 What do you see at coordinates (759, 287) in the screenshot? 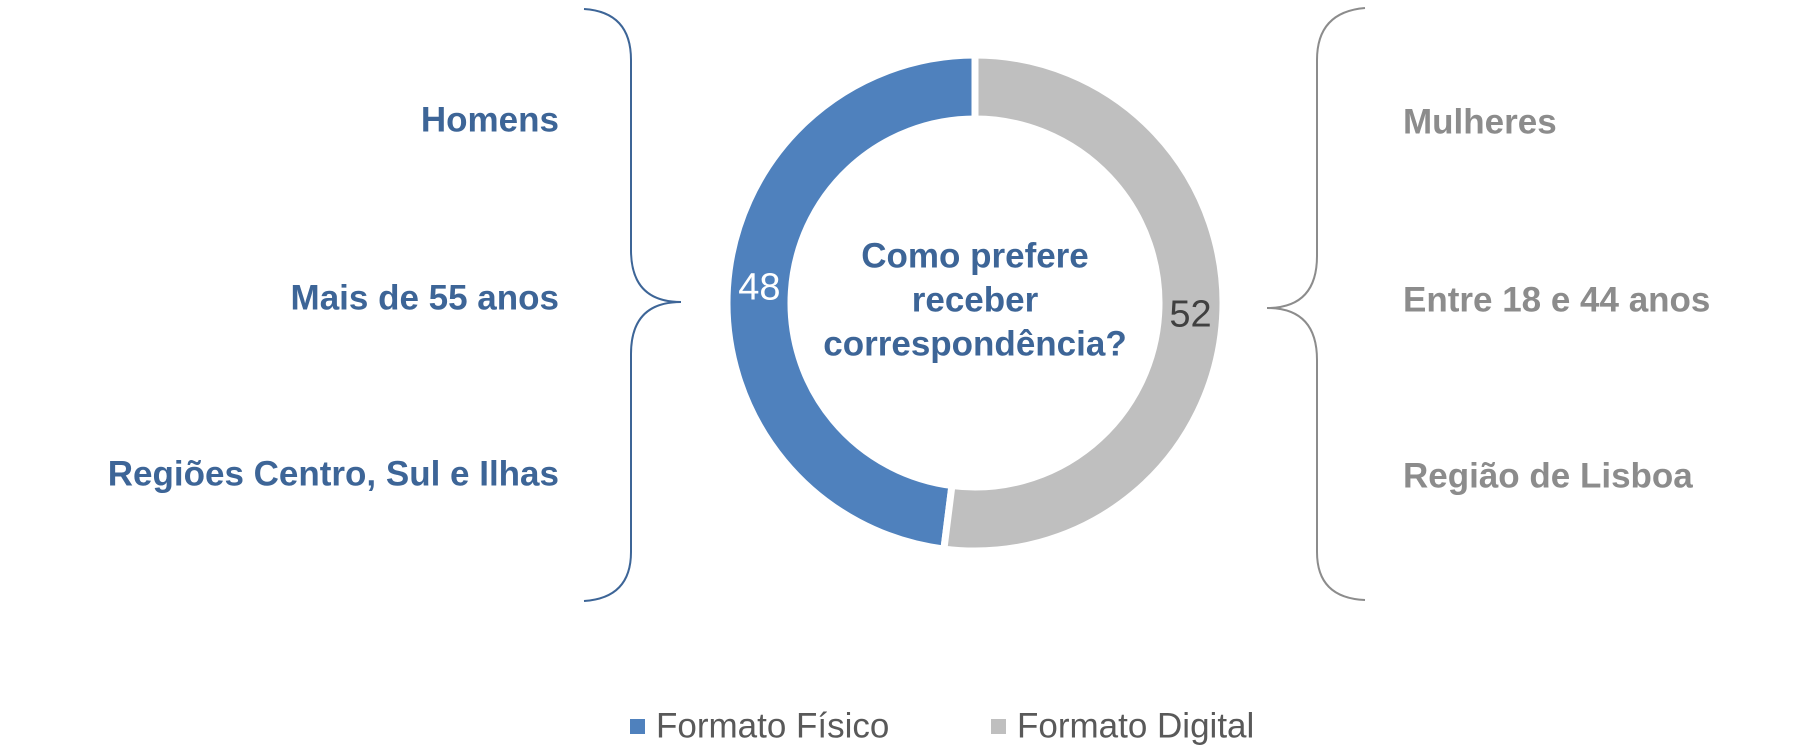
I see `data-label: 48` at bounding box center [759, 287].